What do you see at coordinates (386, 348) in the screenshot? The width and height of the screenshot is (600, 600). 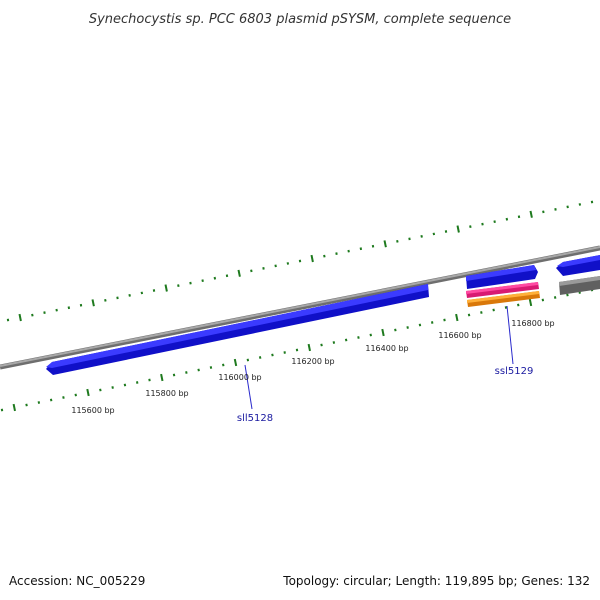 I see `ruler-label-116400: 116400 bp` at bounding box center [386, 348].